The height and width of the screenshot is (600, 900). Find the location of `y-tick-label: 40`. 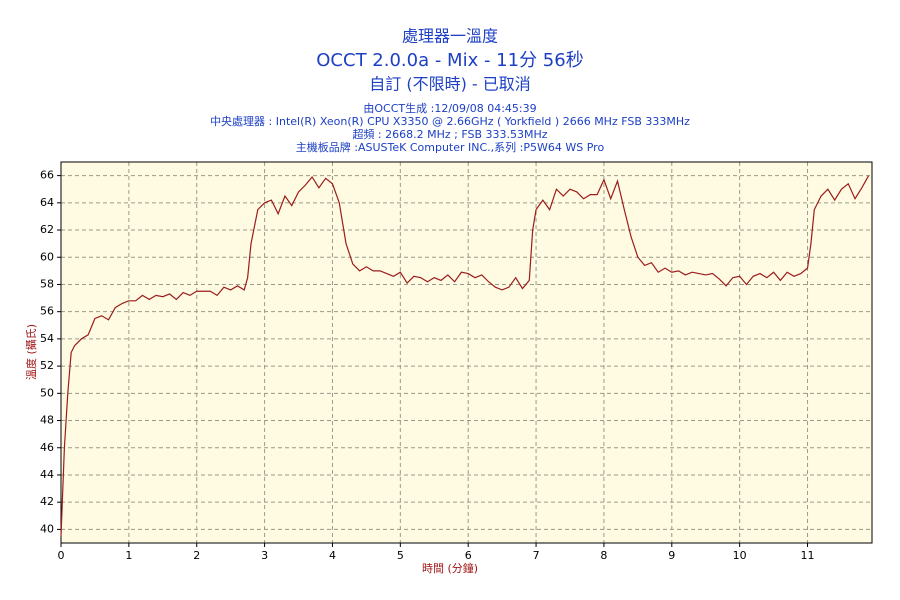

y-tick-label: 40 is located at coordinates (47, 528).